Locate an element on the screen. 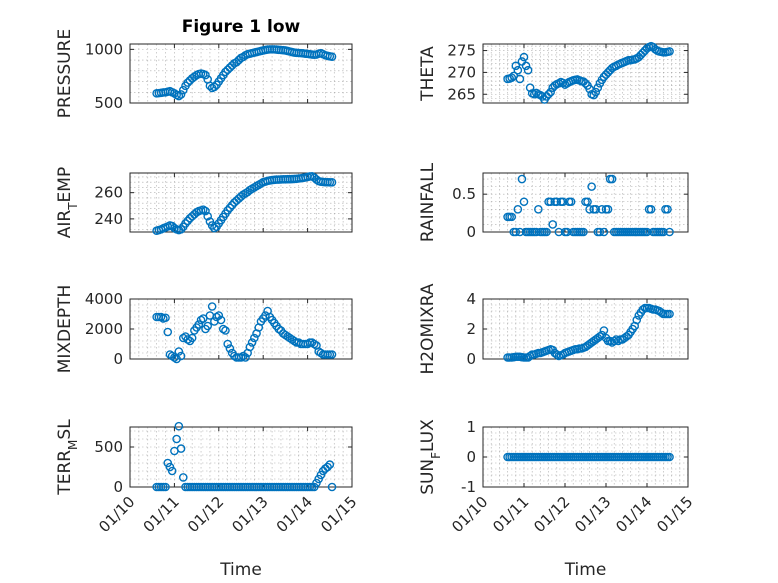 This screenshot has height=583, width=778. x-tick-label: 01/10 is located at coordinates (116, 514).